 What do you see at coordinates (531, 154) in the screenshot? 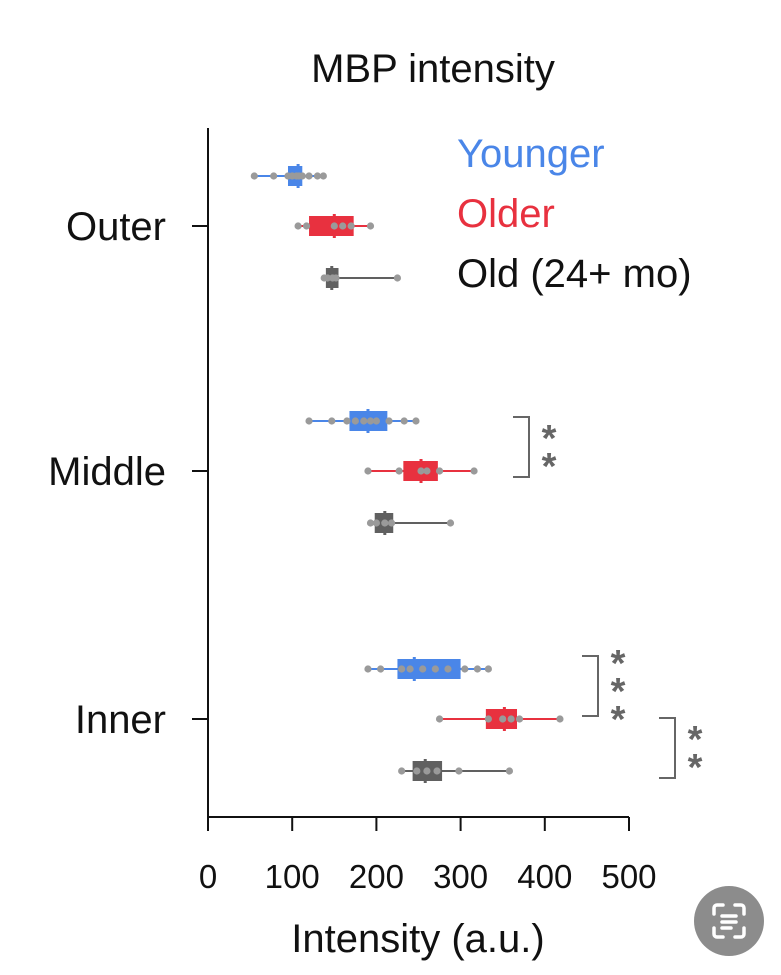
I see `legend-entry: Younger` at bounding box center [531, 154].